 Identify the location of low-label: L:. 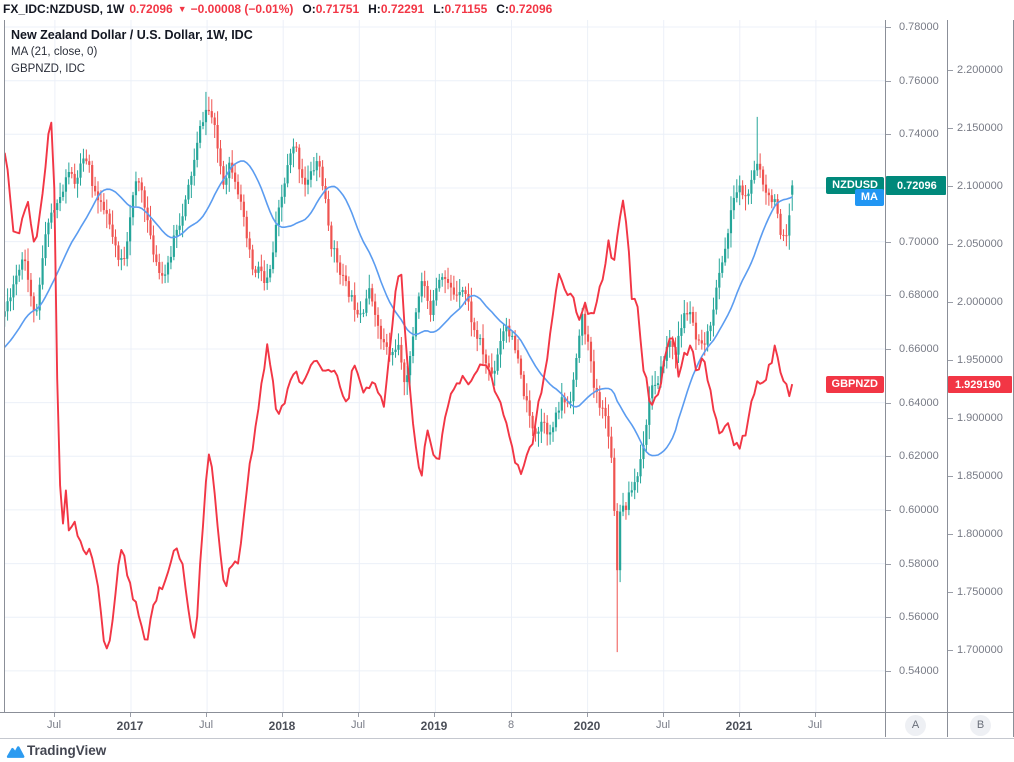
(439, 9).